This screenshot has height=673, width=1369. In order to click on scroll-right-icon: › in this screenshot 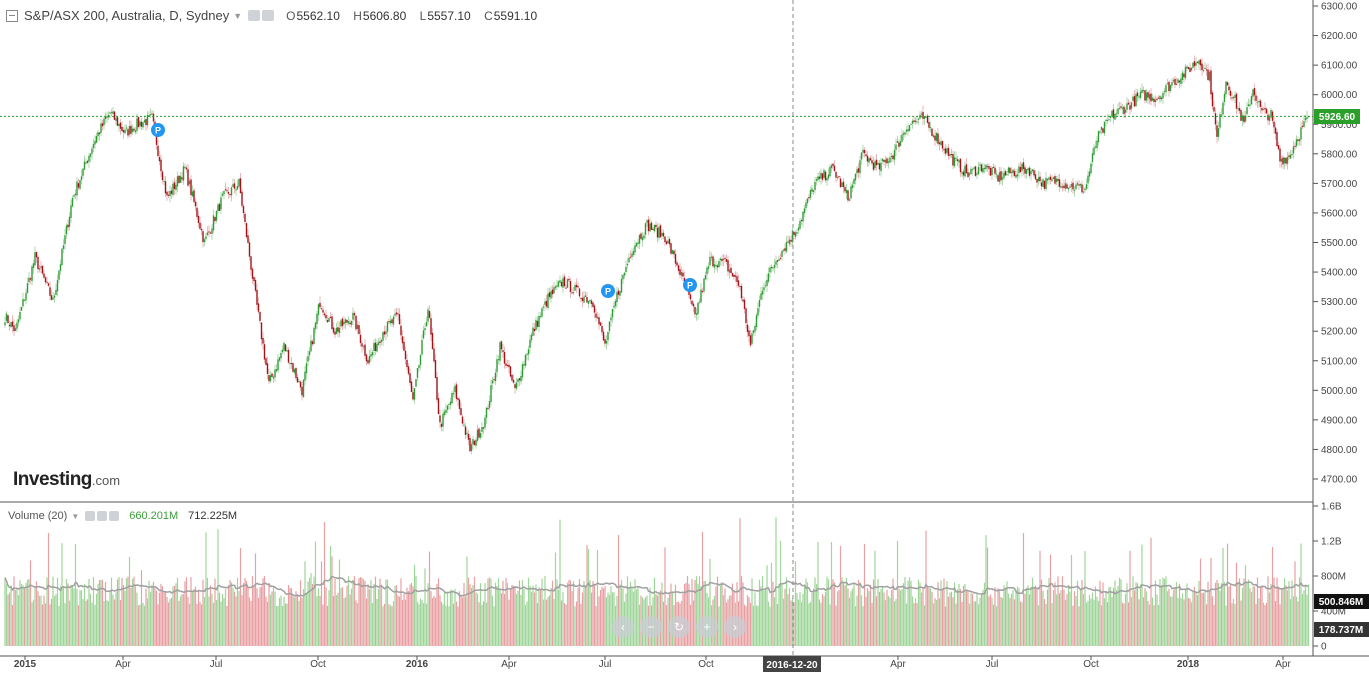, I will do `click(735, 627)`.